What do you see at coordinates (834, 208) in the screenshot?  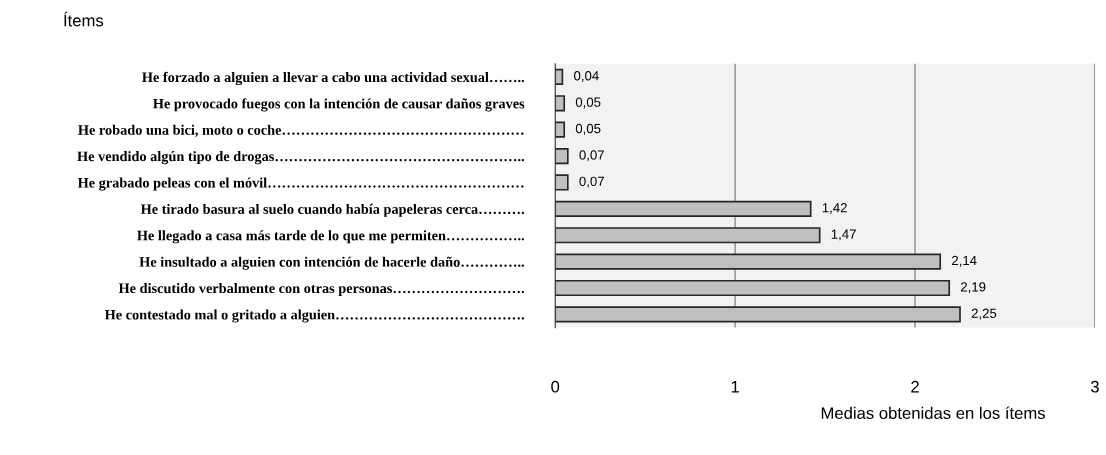 I see `data-label: 1,42` at bounding box center [834, 208].